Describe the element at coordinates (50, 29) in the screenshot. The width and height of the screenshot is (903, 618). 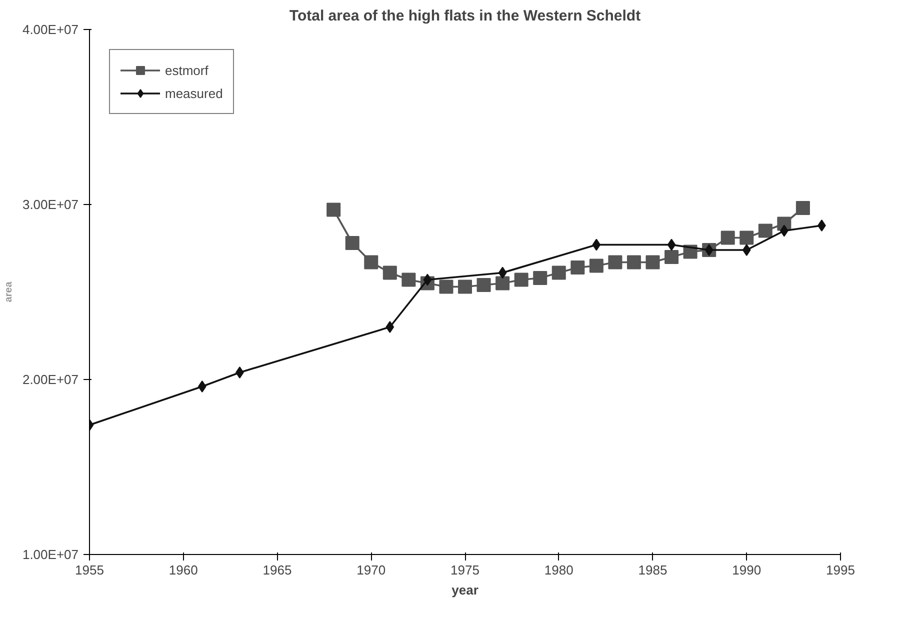
I see `y-tick-label: 4.00E+07` at that location.